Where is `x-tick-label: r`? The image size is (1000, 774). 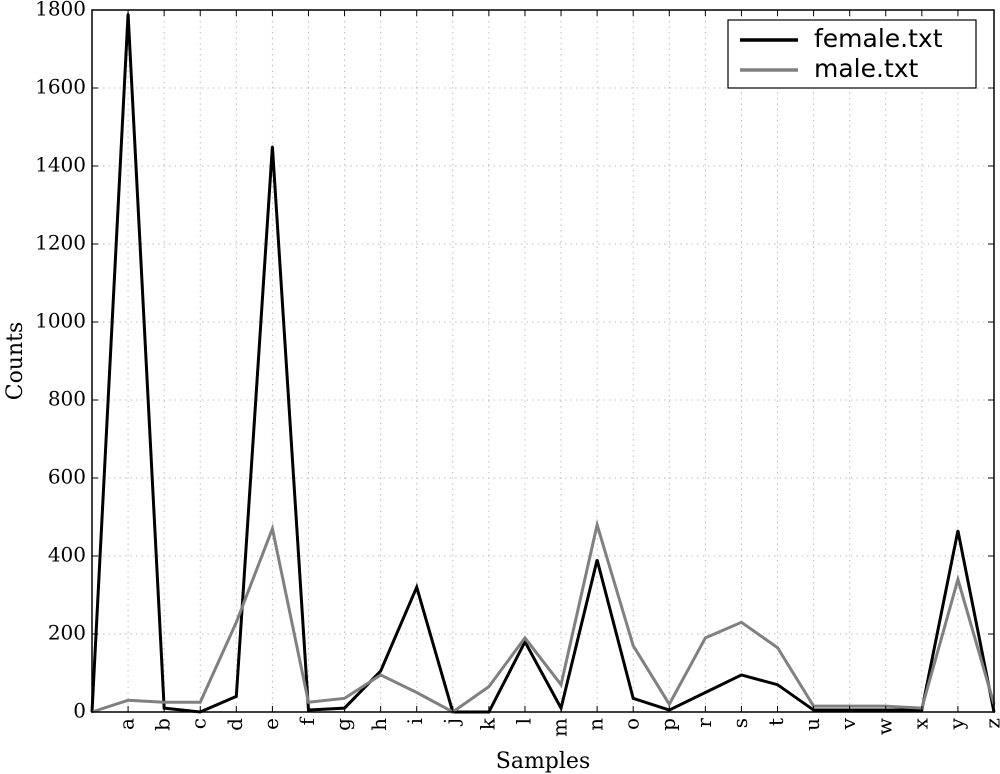 x-tick-label: r is located at coordinates (704, 723).